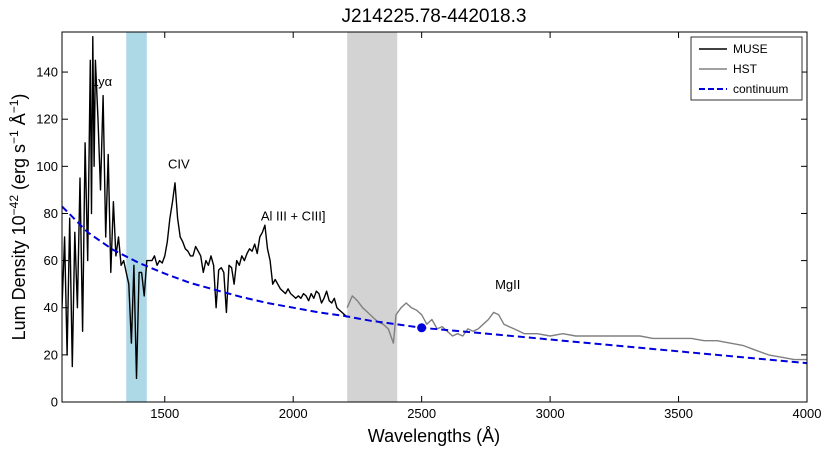  I want to click on x-tick-label: 1500, so click(164, 413).